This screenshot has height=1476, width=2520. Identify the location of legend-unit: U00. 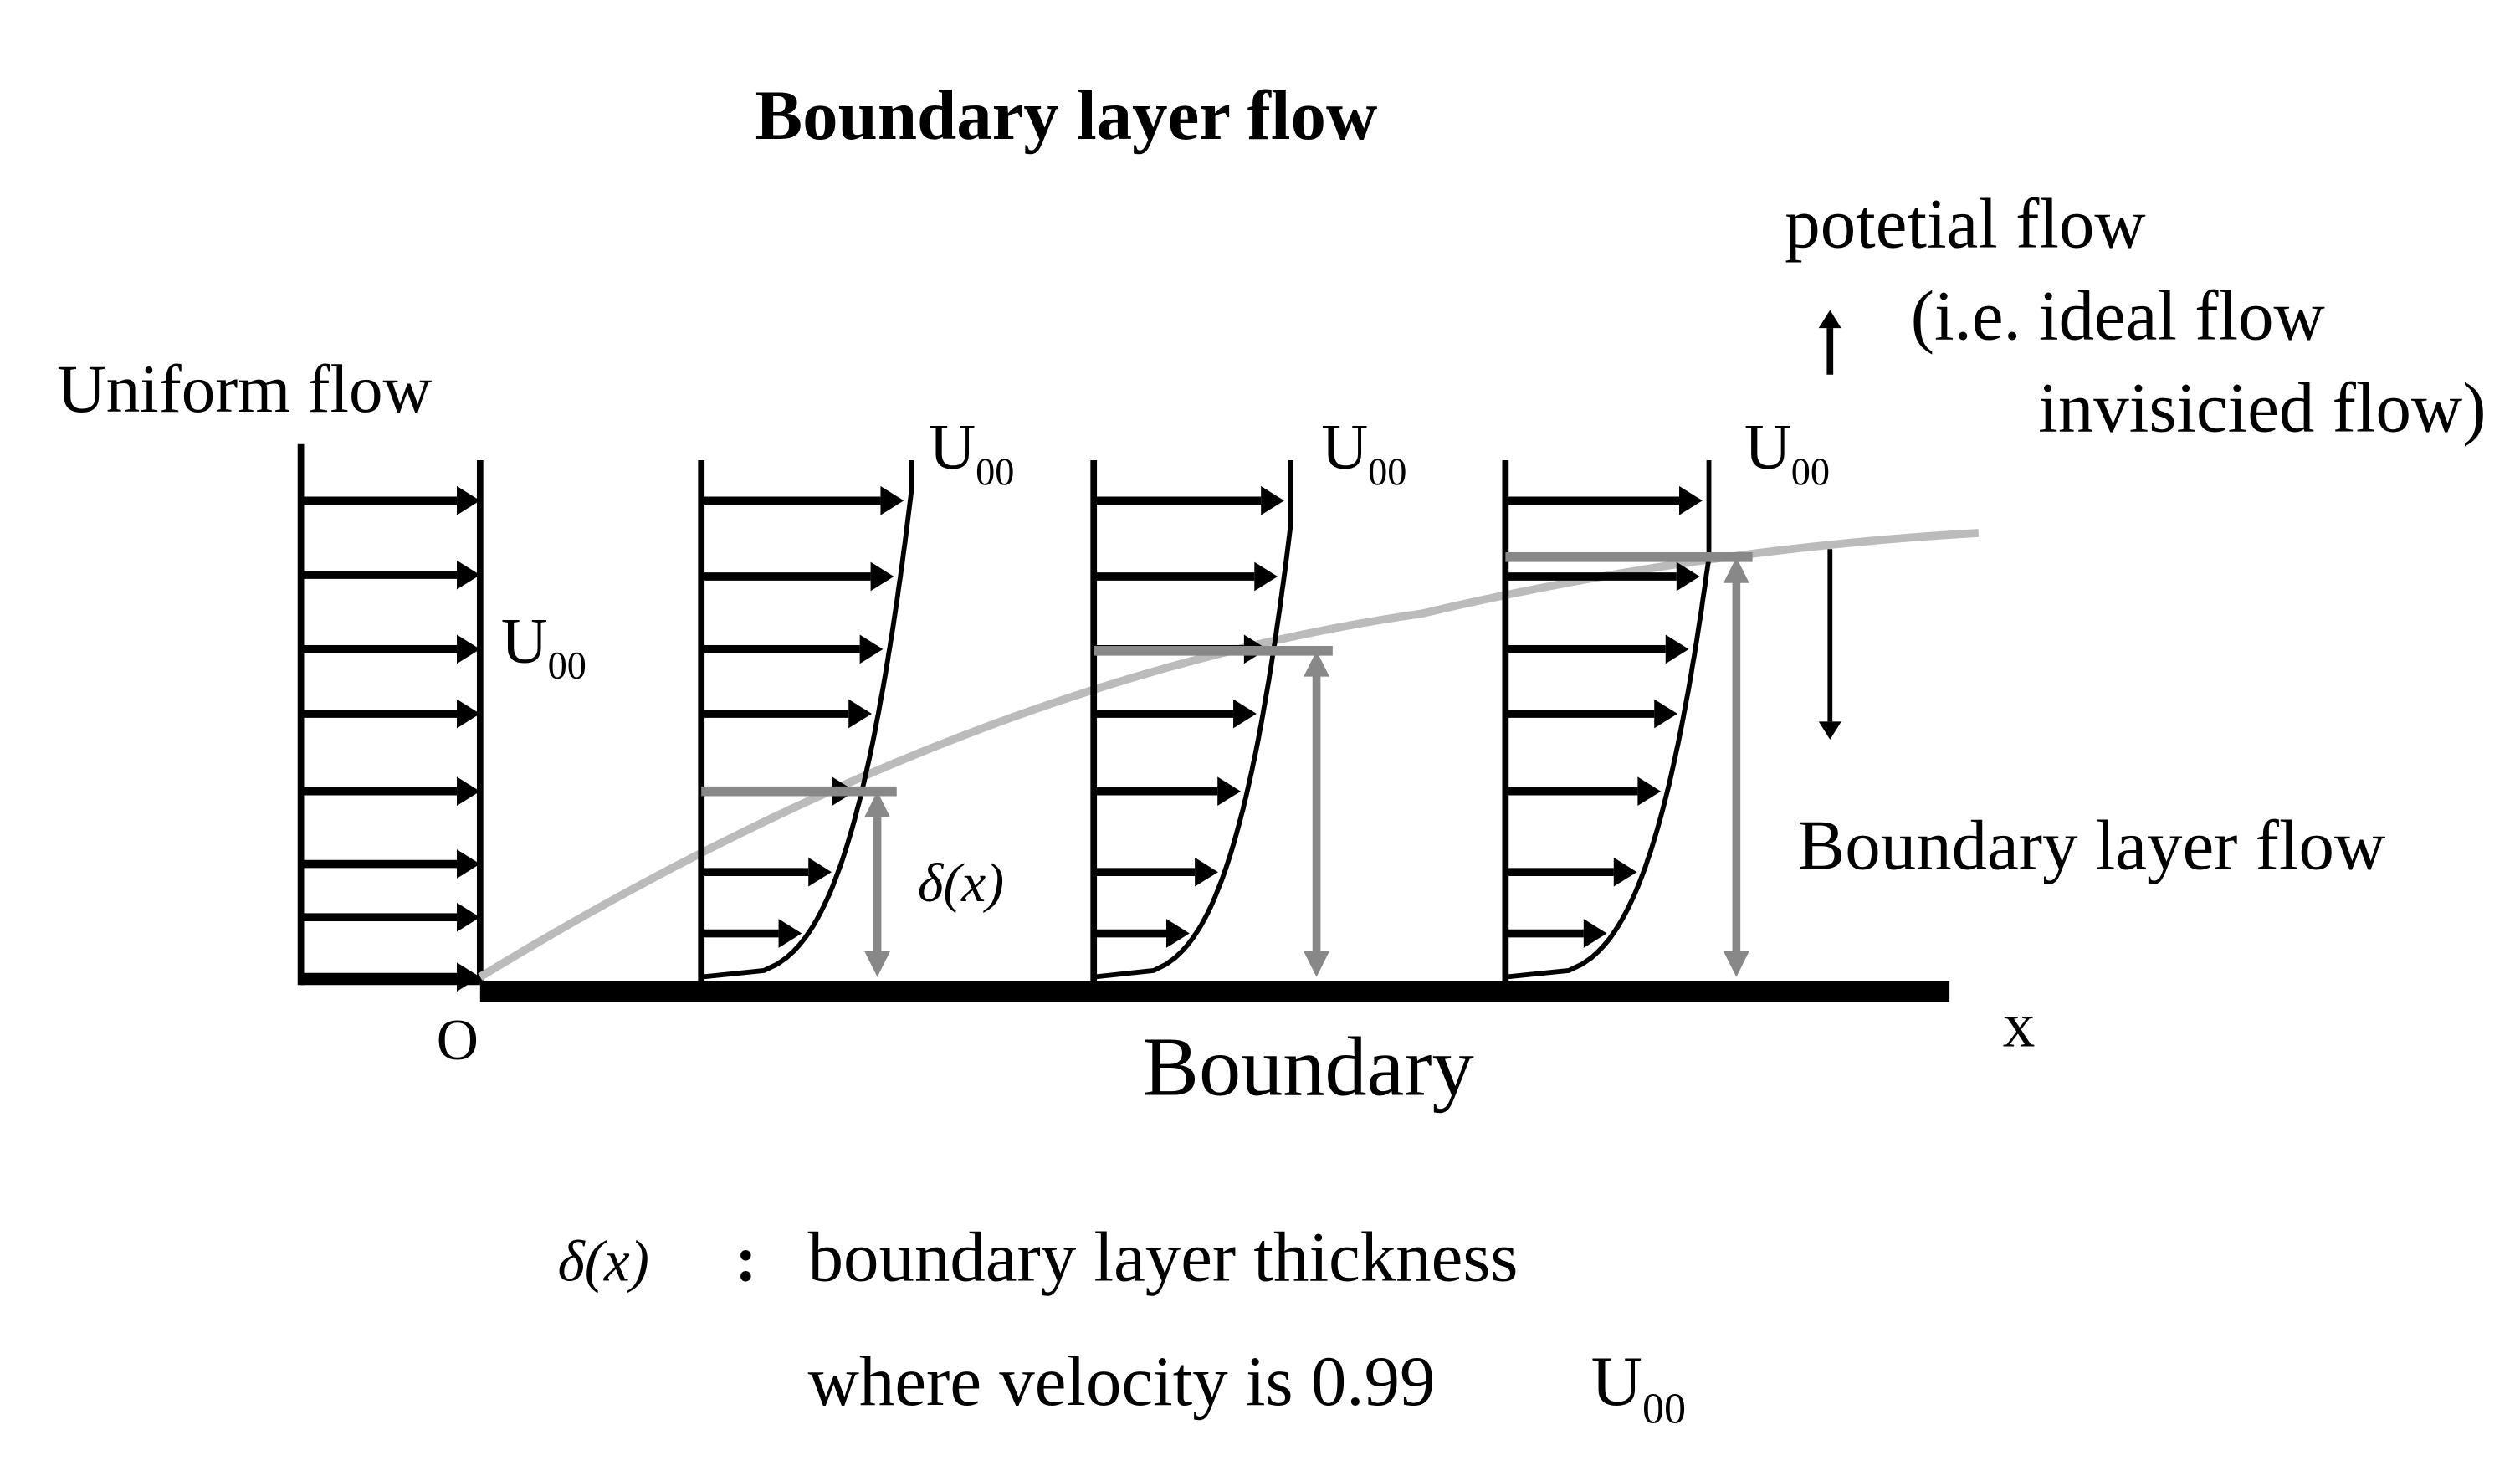
(1638, 1387).